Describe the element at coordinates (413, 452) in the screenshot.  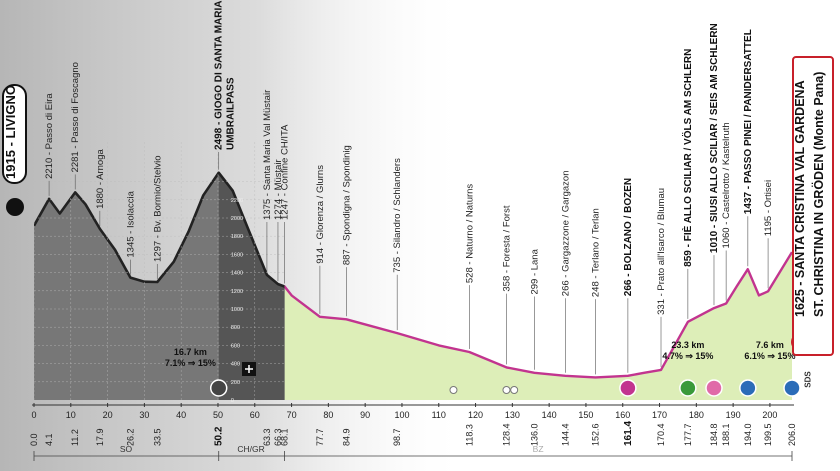
I see `region-bar: SO CH/GR BZ` at that location.